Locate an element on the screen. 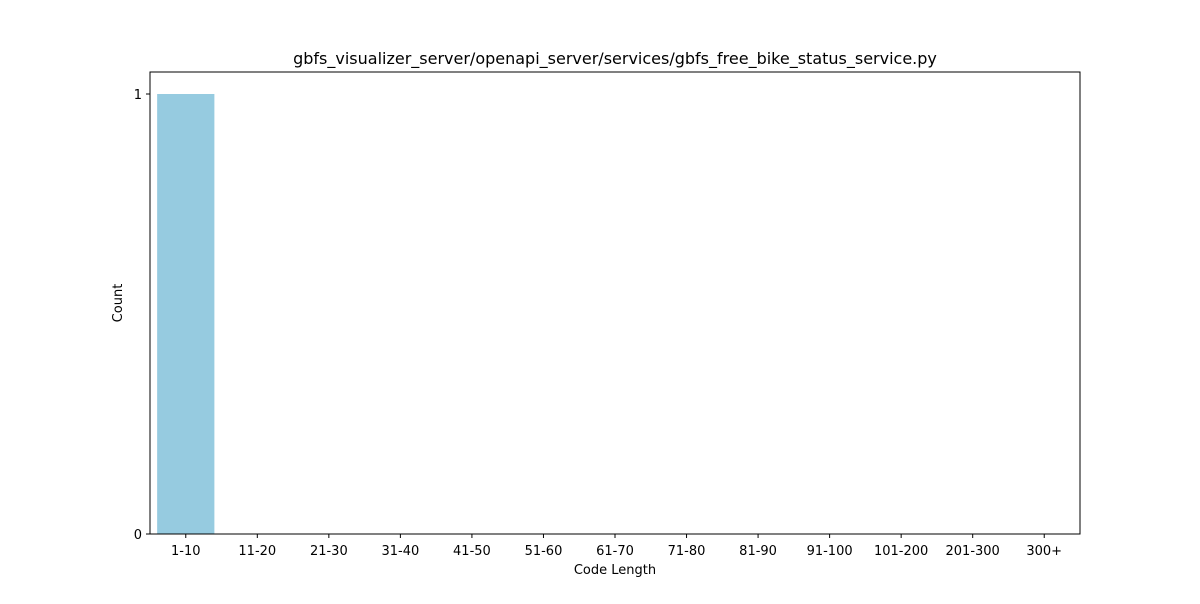 The width and height of the screenshot is (1200, 604). x-tick-label: 61-70 is located at coordinates (615, 551).